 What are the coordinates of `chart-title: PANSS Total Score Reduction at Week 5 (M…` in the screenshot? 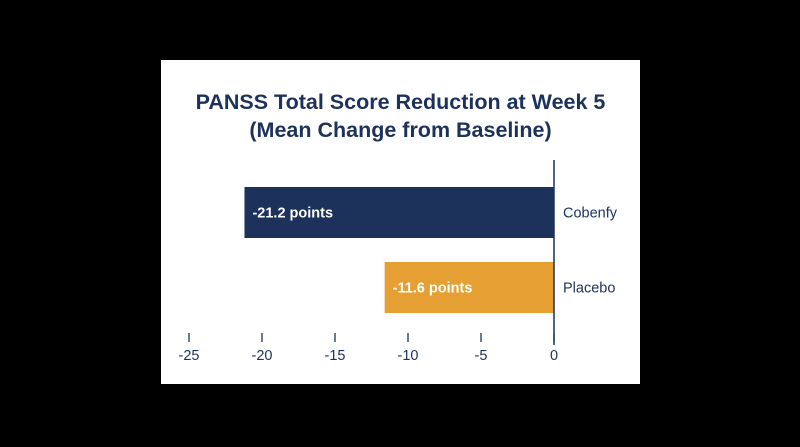 It's located at (400, 116).